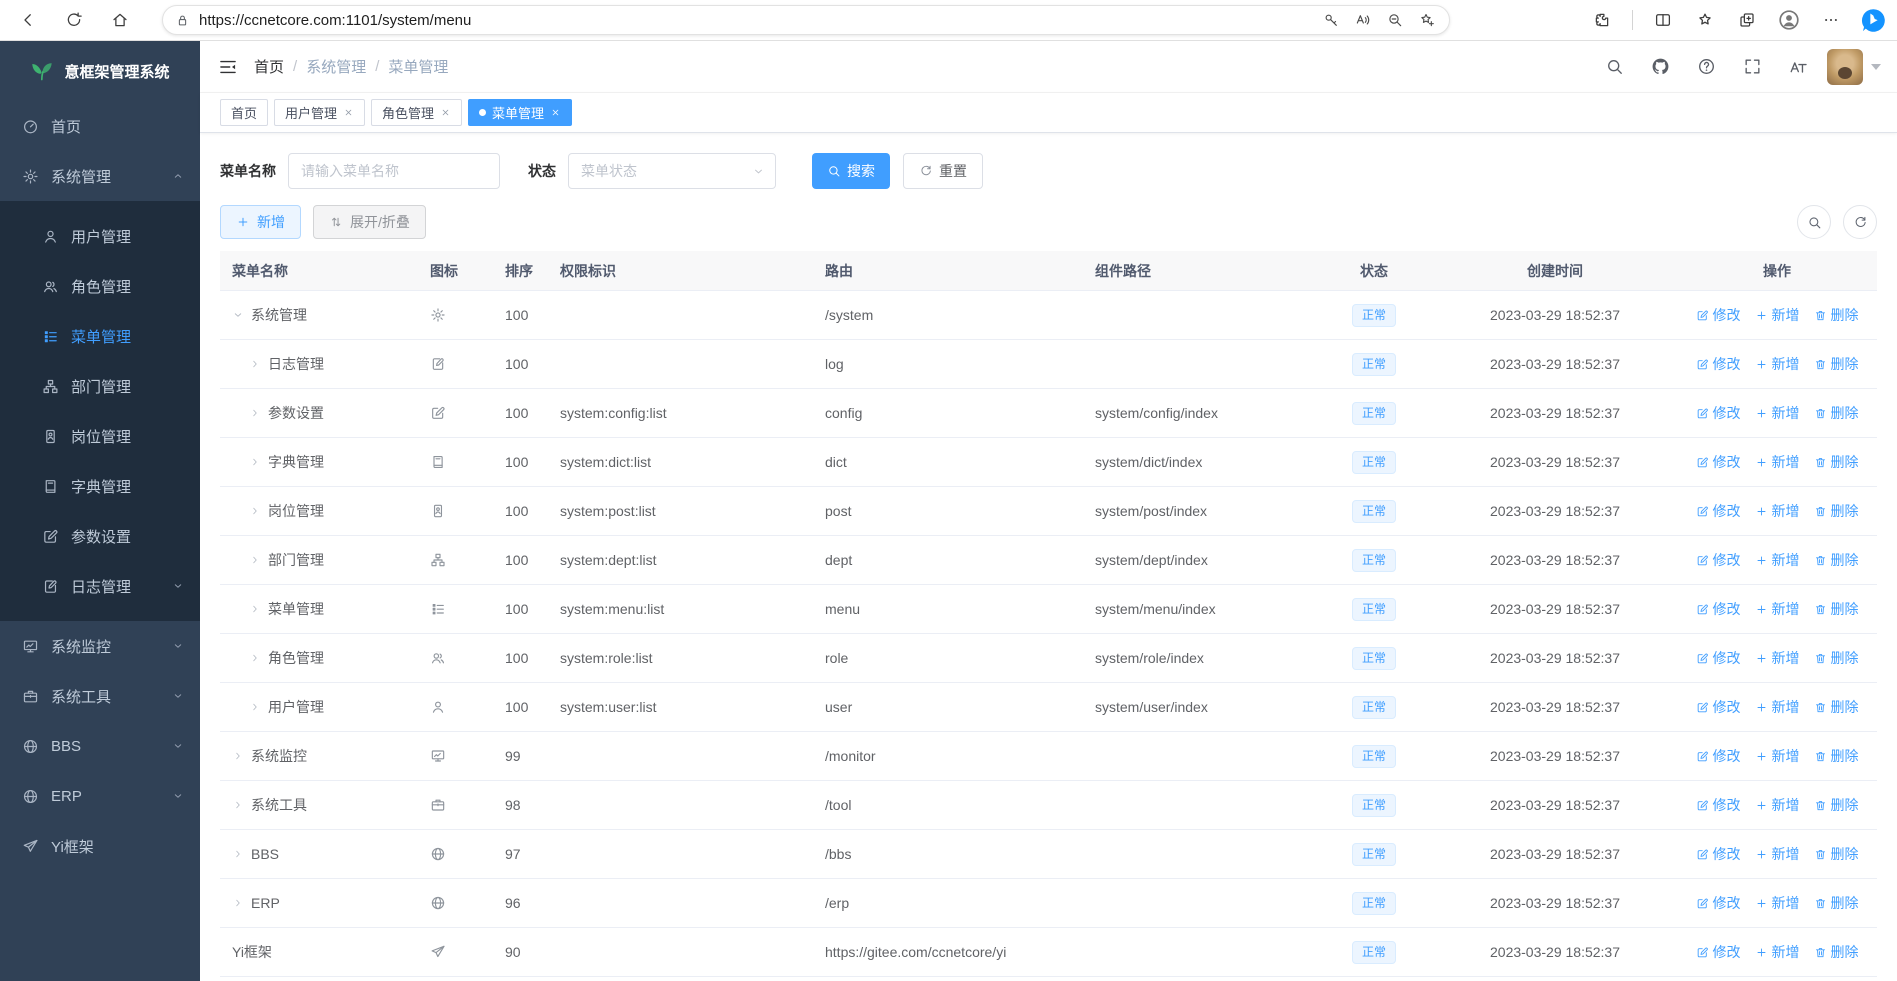  What do you see at coordinates (100, 236) in the screenshot?
I see `sidebar-item-用户管理: 用户管理` at bounding box center [100, 236].